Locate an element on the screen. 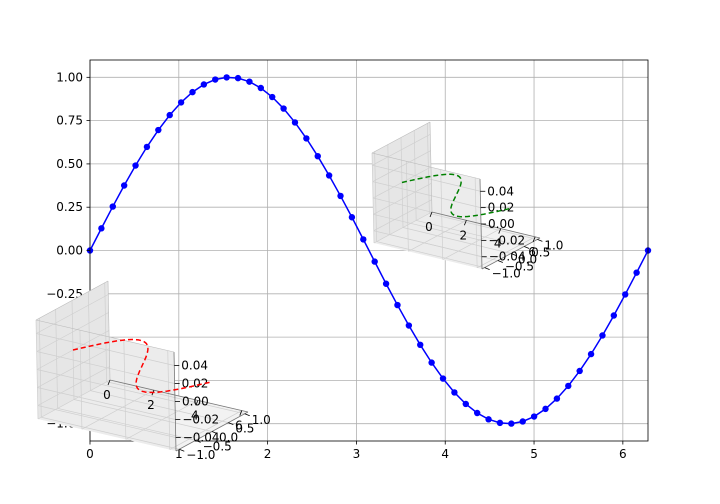 The height and width of the screenshot is (504, 720). z-tick-label: −0.02 is located at coordinates (506, 240).